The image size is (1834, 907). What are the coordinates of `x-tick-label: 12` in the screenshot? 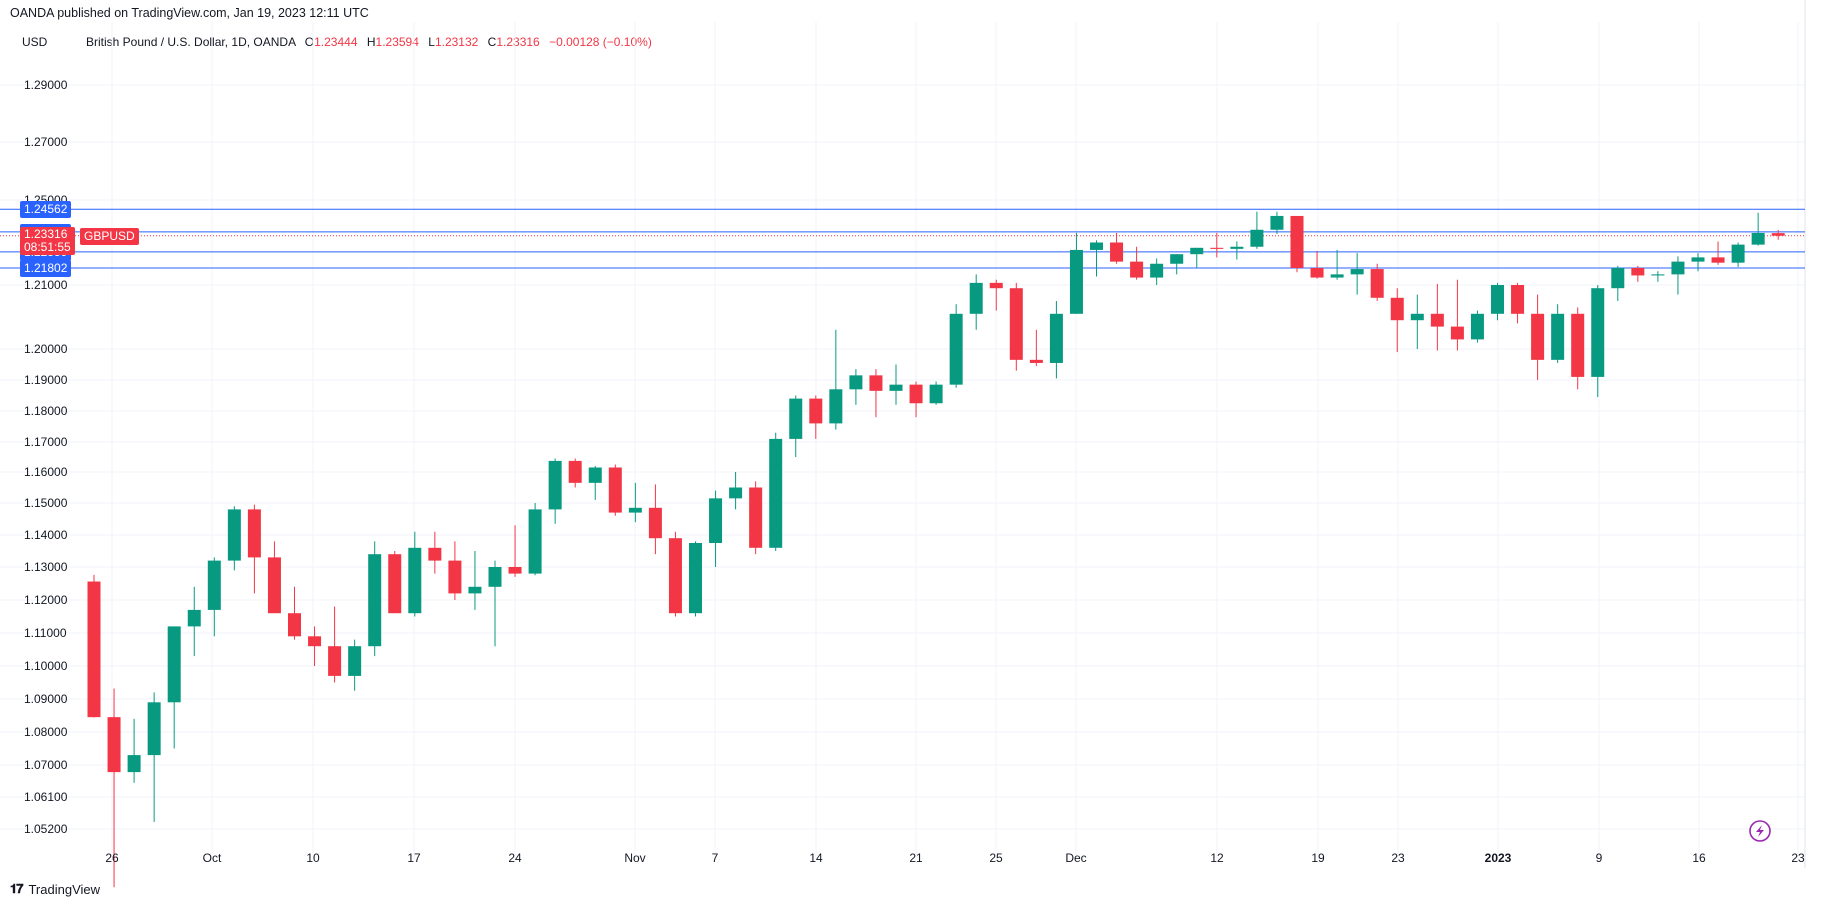 It's located at (1217, 858).